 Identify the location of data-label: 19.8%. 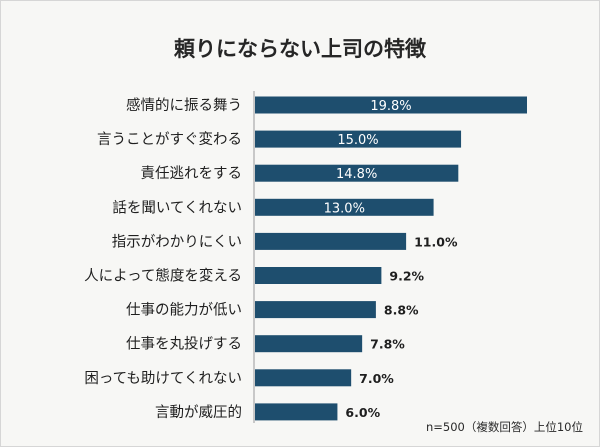
(390, 106).